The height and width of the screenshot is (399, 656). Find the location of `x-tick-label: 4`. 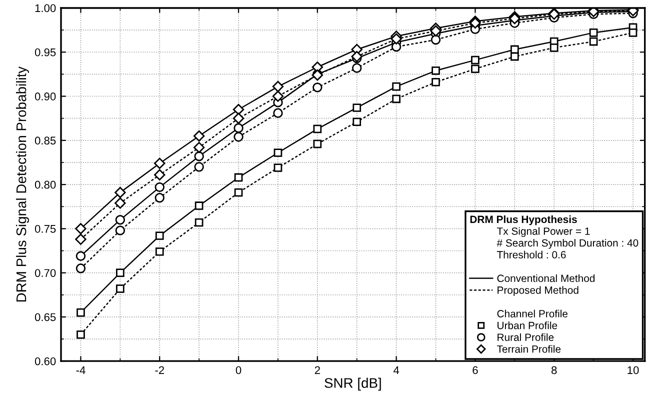

x-tick-label: 4 is located at coordinates (396, 370).